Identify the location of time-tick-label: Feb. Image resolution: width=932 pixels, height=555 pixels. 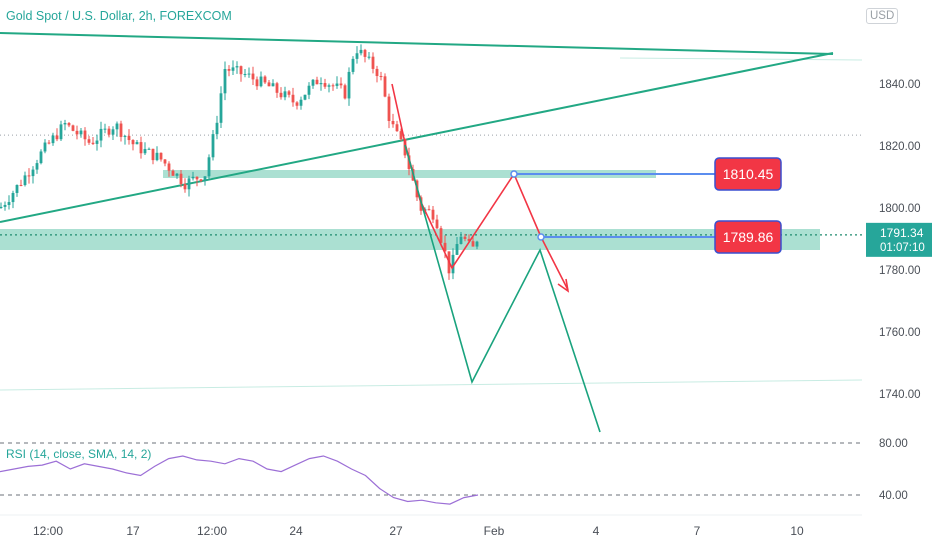
(494, 531).